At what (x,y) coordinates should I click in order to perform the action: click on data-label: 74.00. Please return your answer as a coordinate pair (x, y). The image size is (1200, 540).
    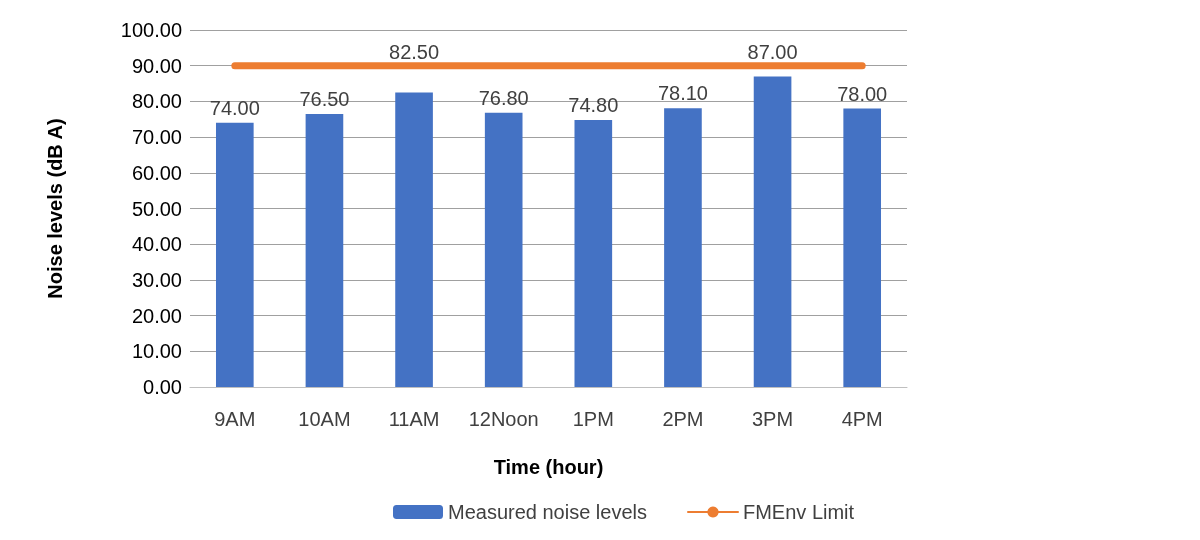
    Looking at the image, I should click on (234, 107).